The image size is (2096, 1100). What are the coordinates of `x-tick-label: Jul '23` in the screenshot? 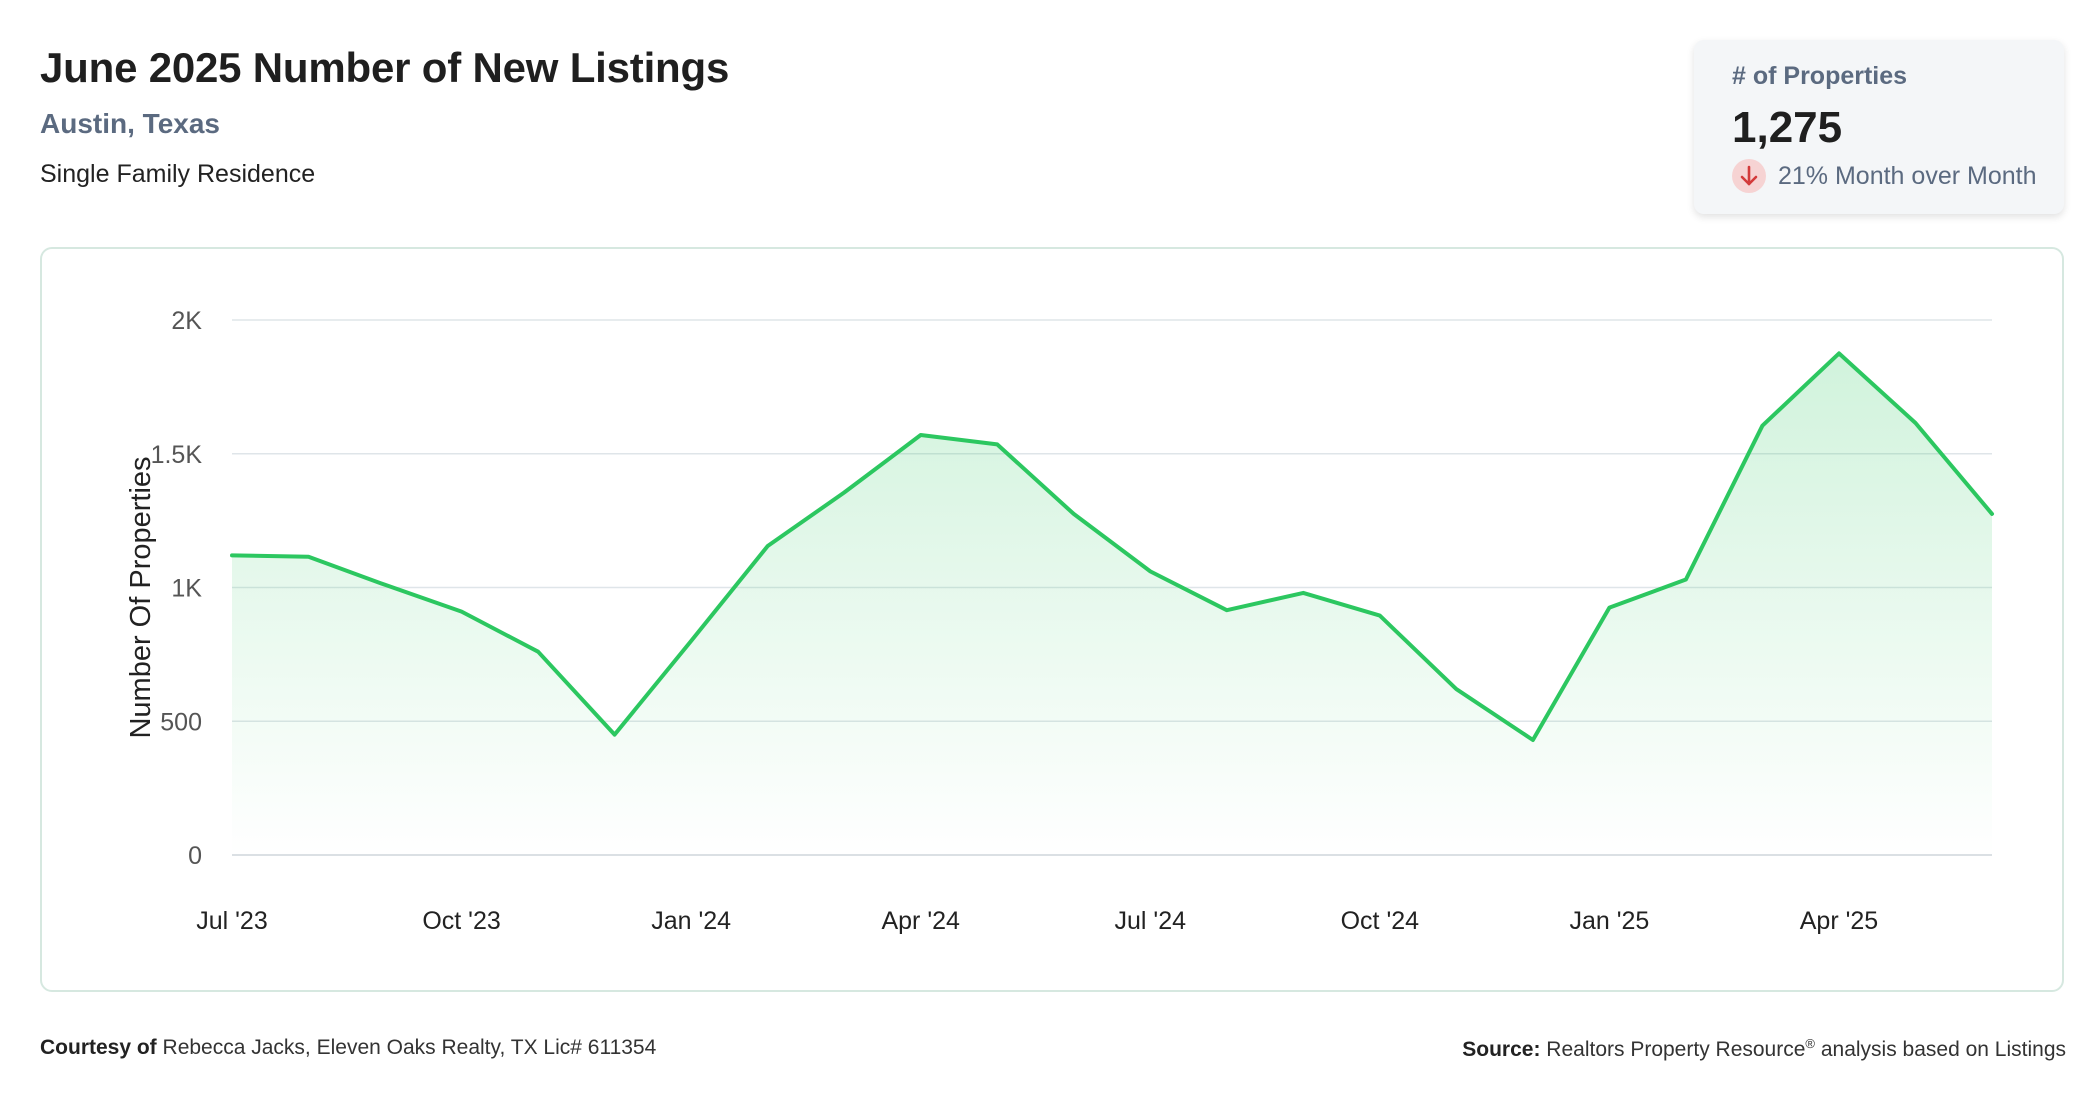 It's located at (231, 921).